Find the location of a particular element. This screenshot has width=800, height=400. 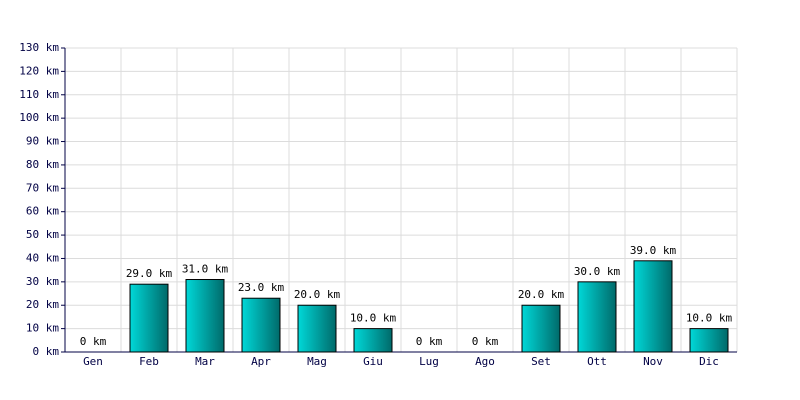

x-tick-label: Set is located at coordinates (541, 361).